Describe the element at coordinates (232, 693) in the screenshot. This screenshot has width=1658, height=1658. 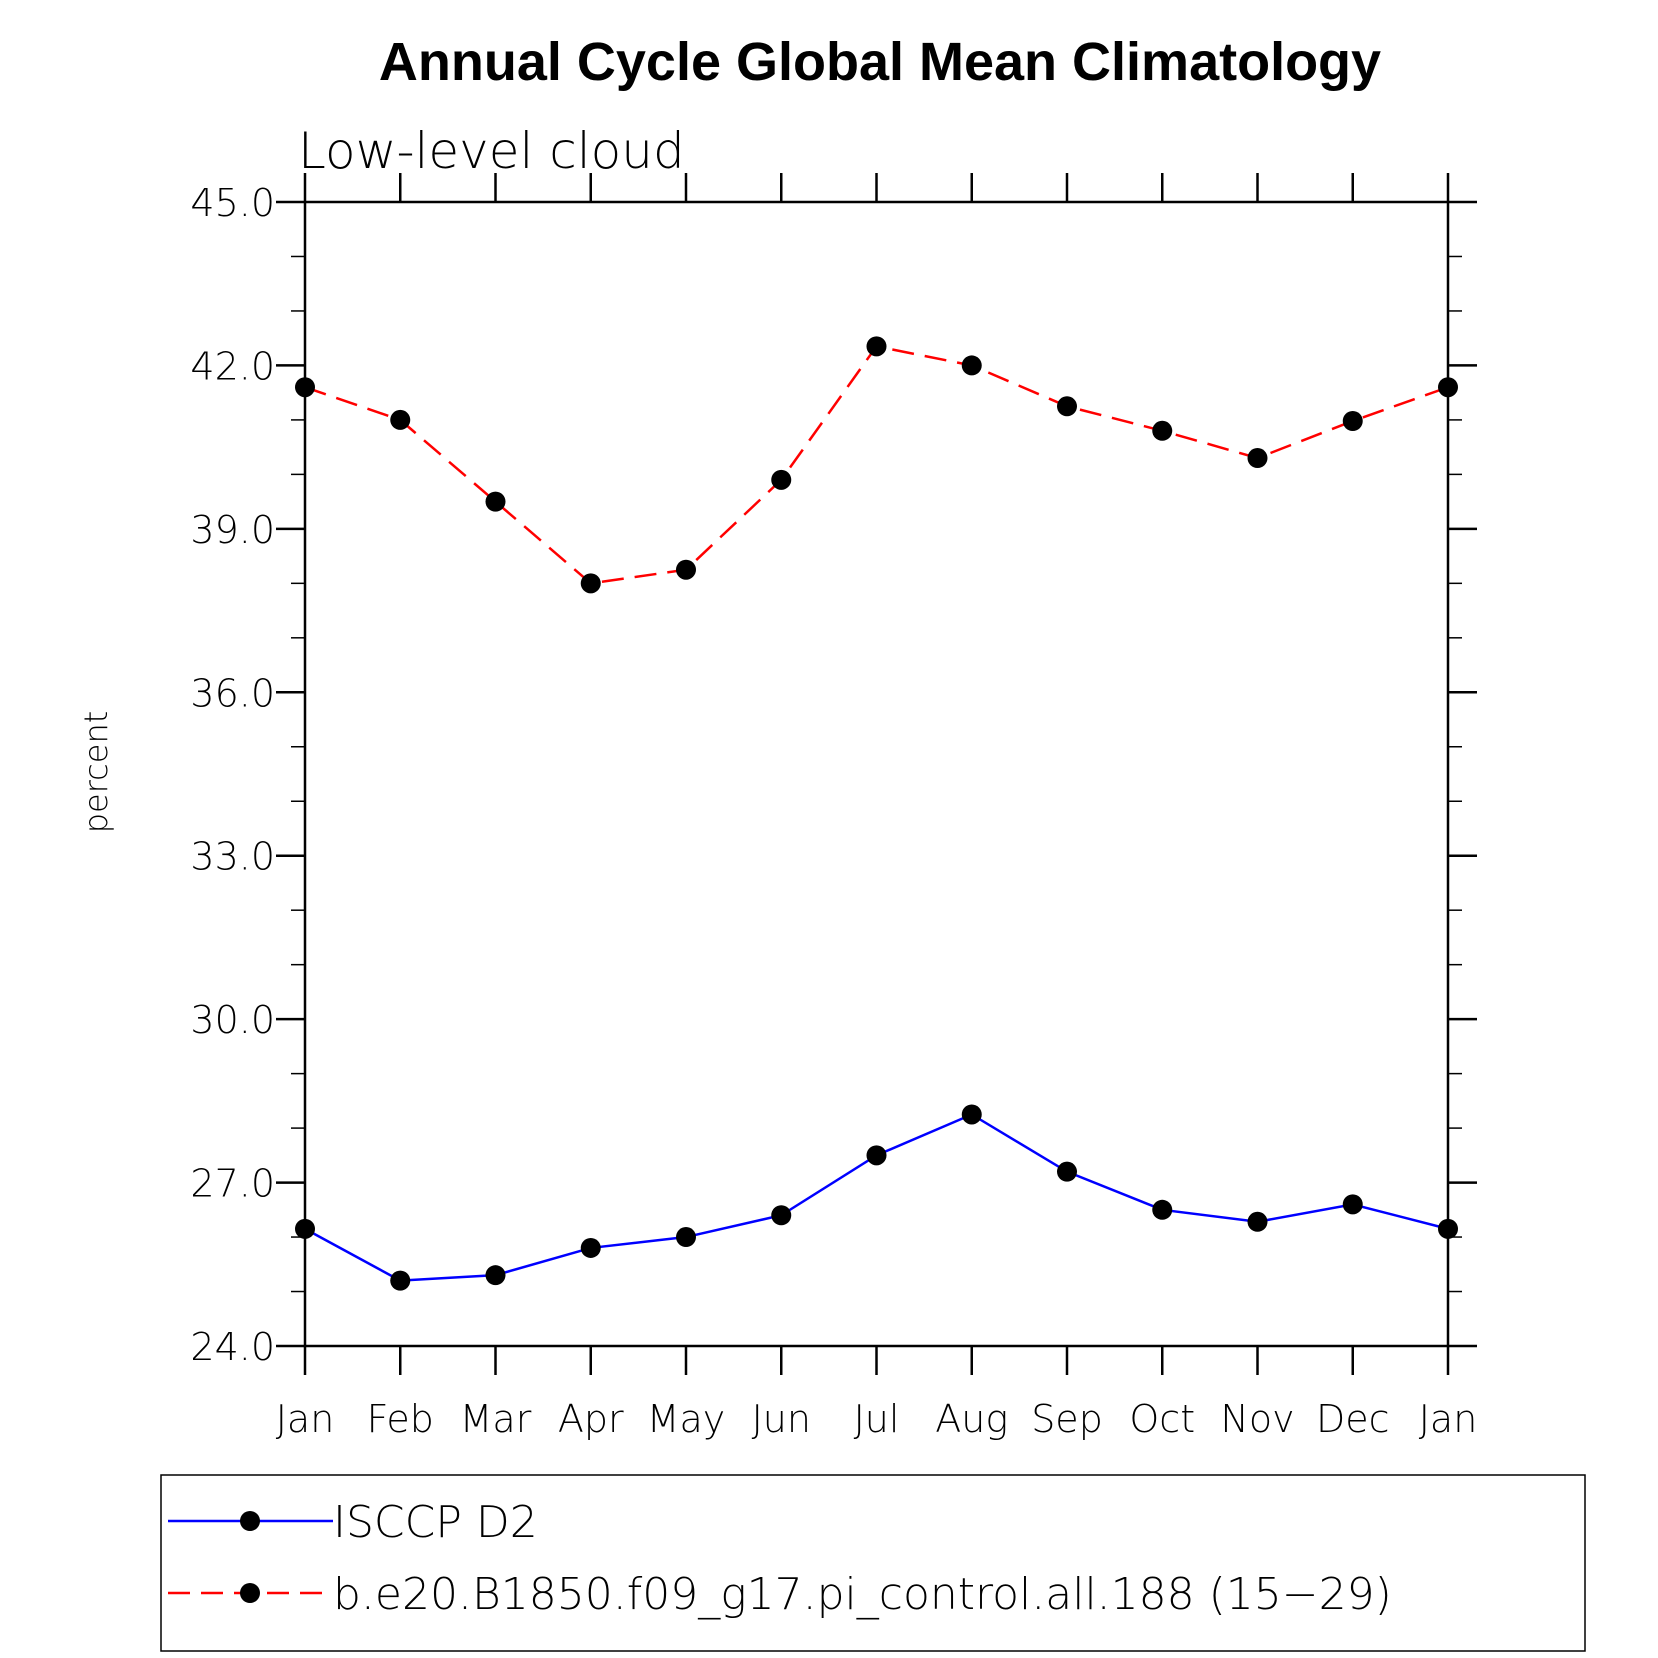
I see `y-tick-label: 36.0` at that location.